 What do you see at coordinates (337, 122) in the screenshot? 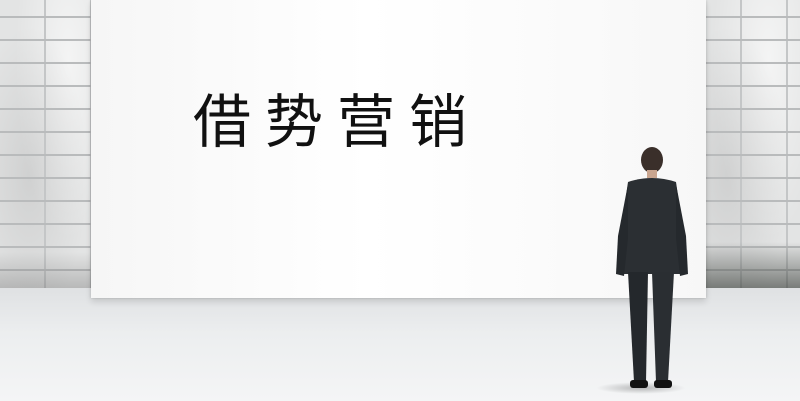
I see `billboard-headline: 借势营销` at bounding box center [337, 122].